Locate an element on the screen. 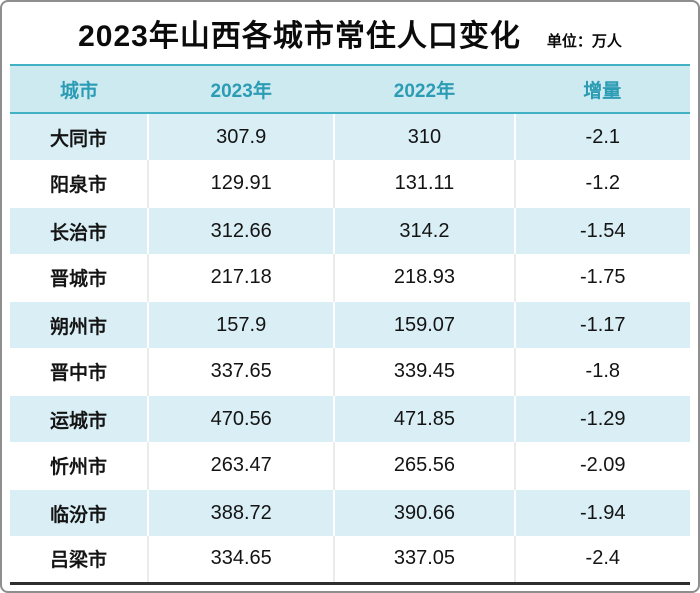 This screenshot has height=593, width=700. cell-city: 大同市 is located at coordinates (80, 136).